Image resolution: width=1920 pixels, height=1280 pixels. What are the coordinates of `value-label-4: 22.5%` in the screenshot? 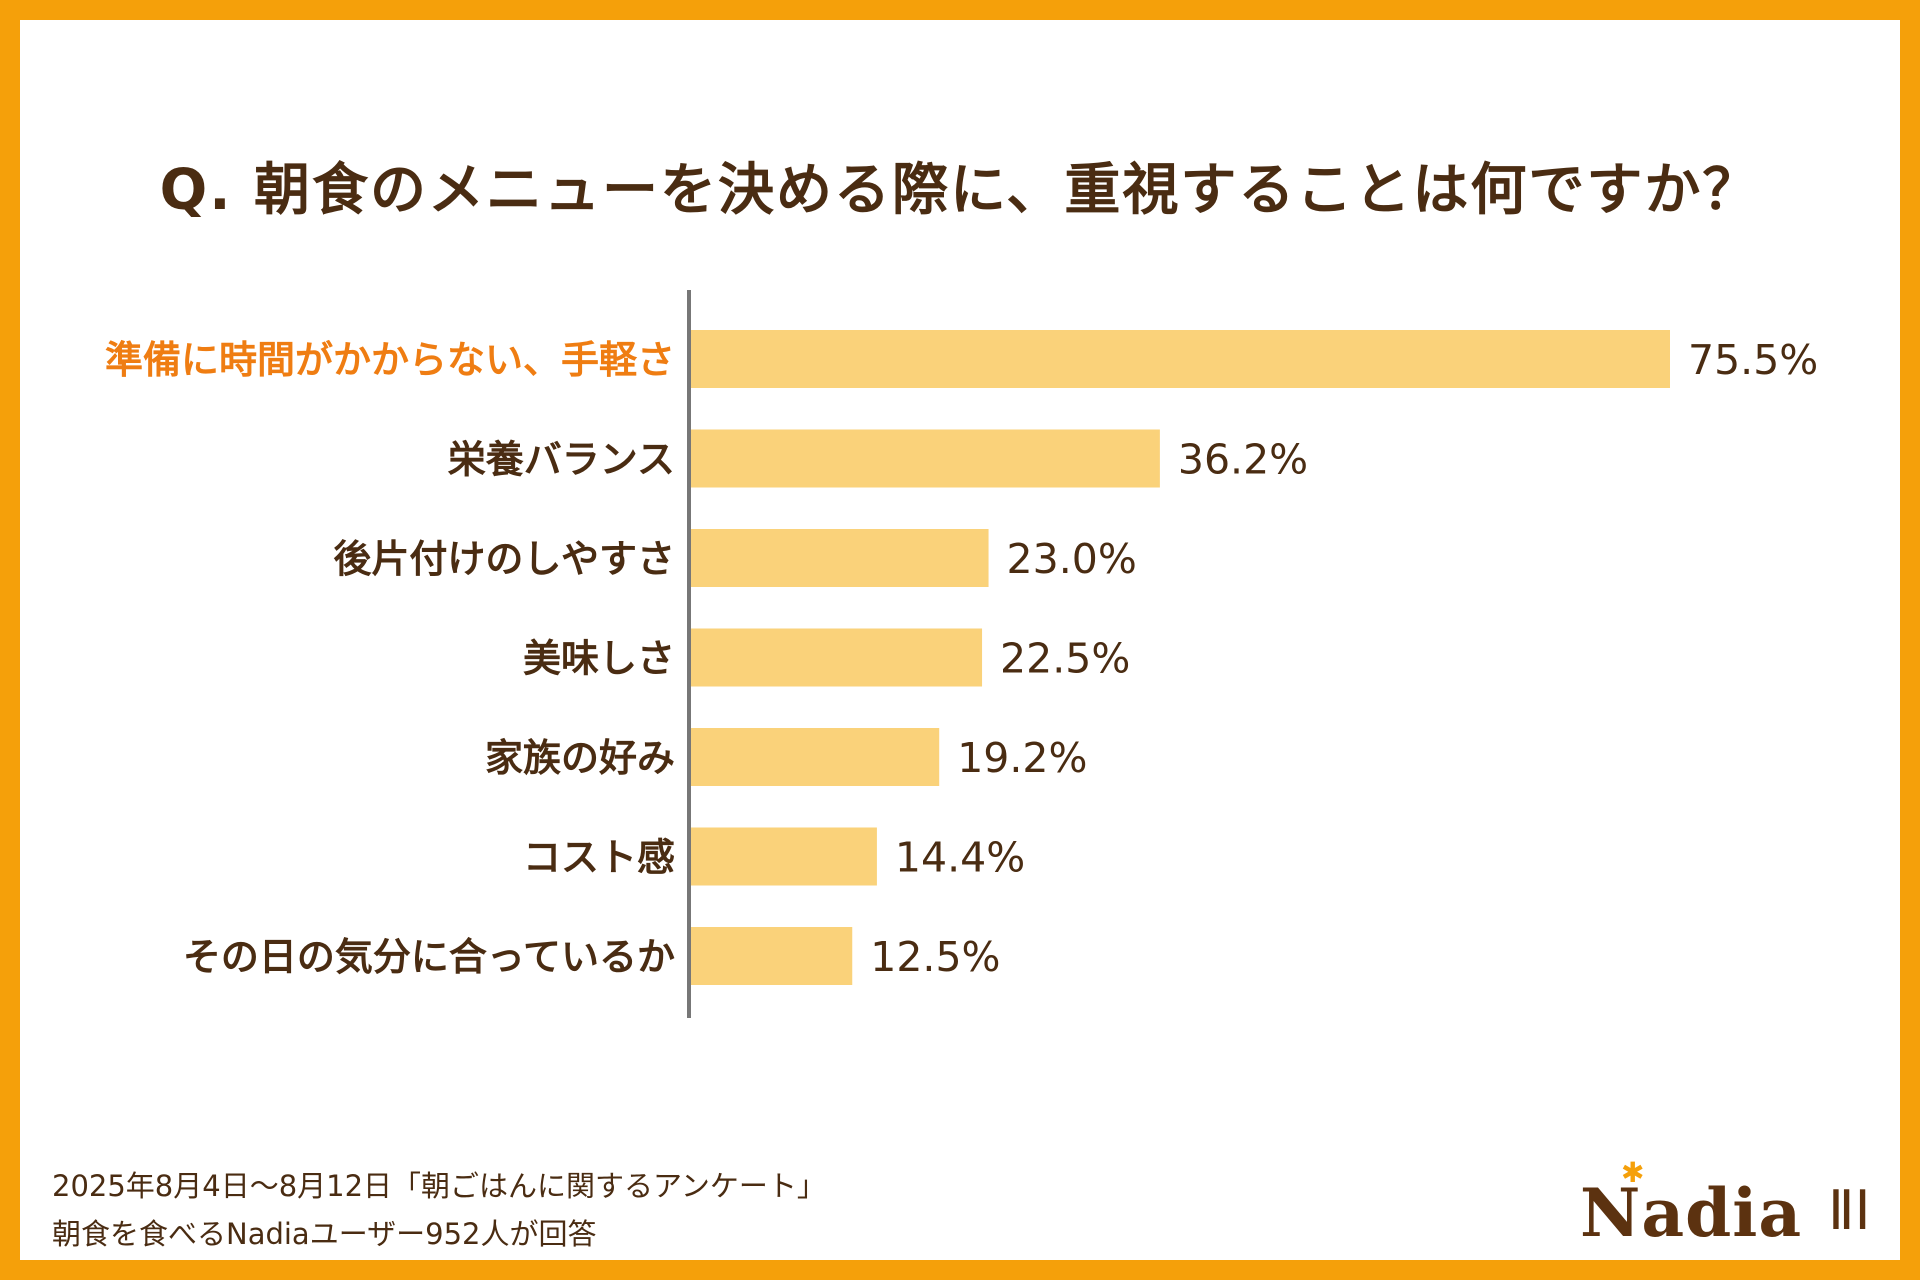 It's located at (1065, 659).